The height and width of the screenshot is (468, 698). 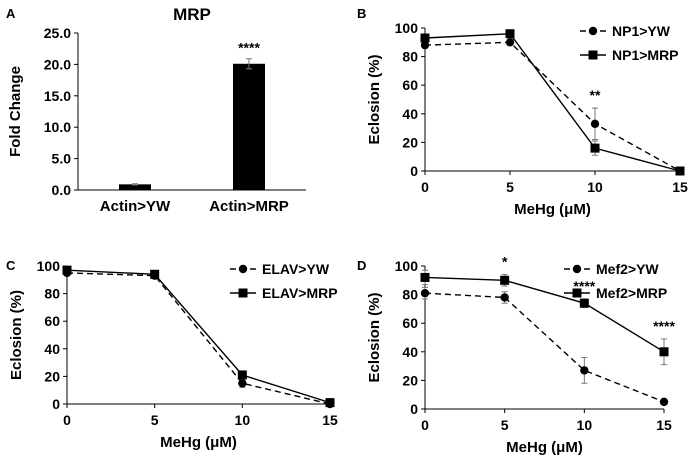 I want to click on y-tick-label: 10.0, so click(x=57, y=127).